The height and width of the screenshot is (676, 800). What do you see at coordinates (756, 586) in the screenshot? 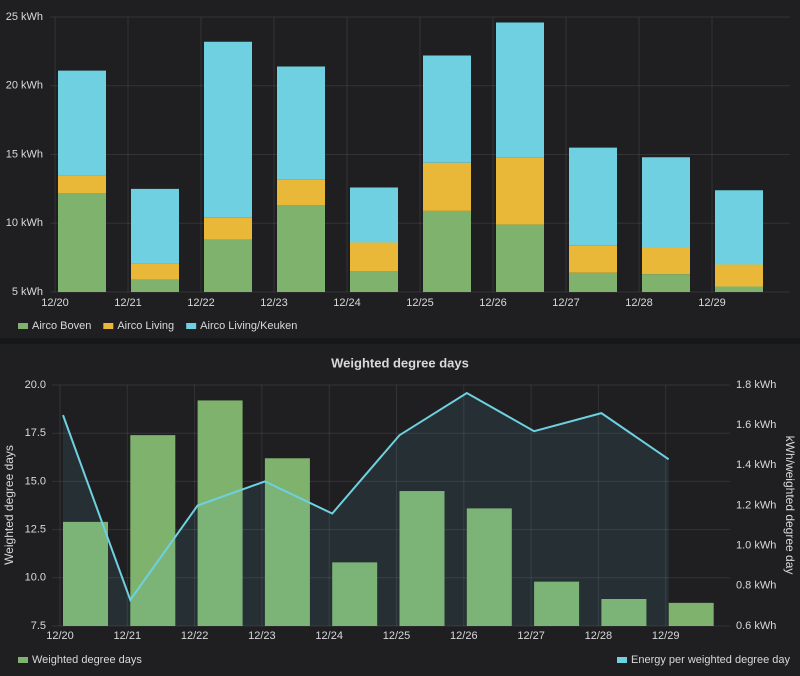
I see `y2-tick-label: 0.8 kWh` at bounding box center [756, 586].